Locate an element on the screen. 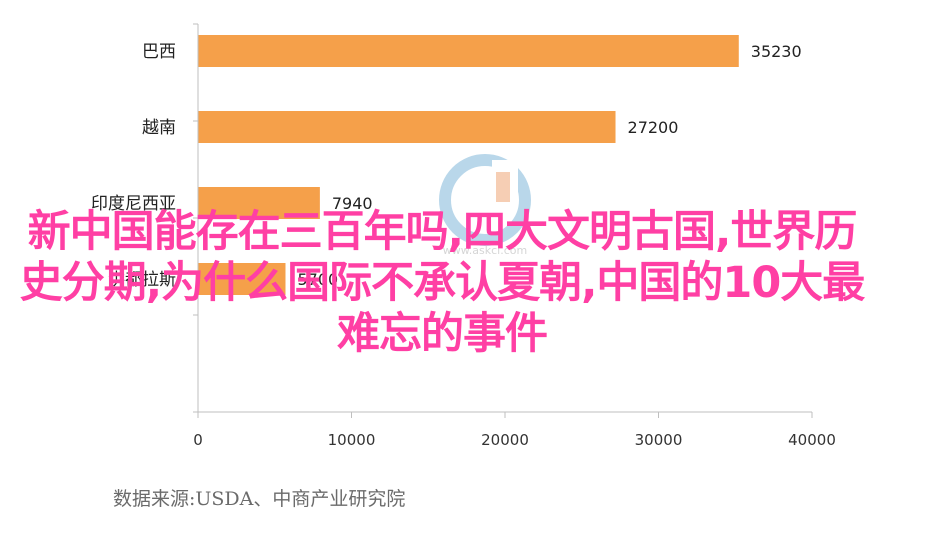 The height and width of the screenshot is (539, 931). source-note: 数据来源:USDA、中商产业研究院 is located at coordinates (259, 499).